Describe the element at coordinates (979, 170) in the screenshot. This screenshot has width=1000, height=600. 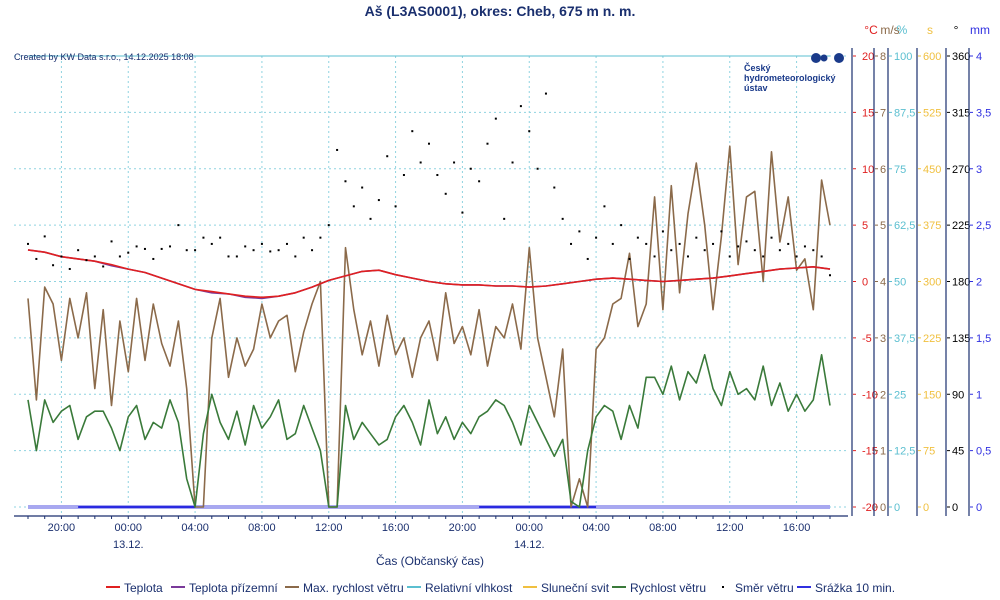
I see `y-tick-label: 3` at that location.